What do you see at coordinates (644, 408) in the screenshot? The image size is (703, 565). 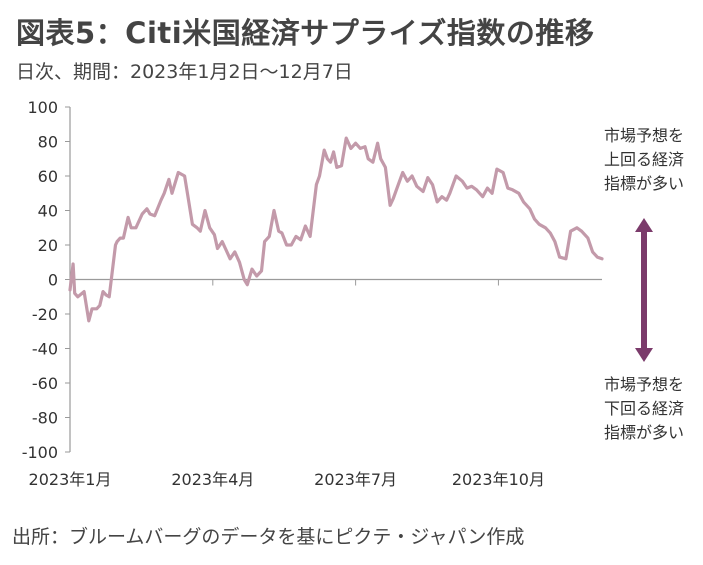 I see `lower-annotation-line: 下回る経済` at bounding box center [644, 408].